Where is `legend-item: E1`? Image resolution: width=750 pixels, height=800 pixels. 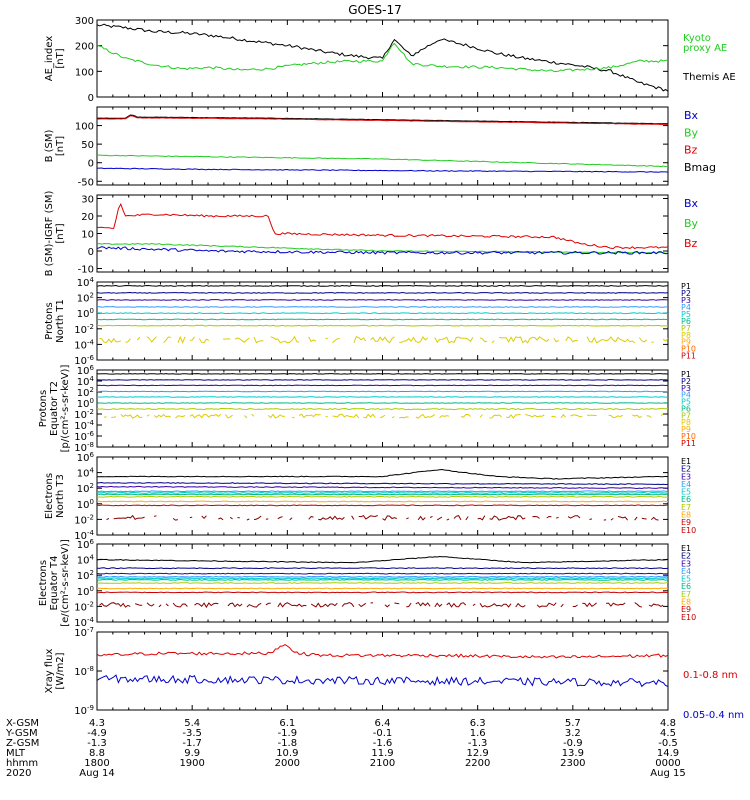 legend-item: E1 is located at coordinates (686, 461).